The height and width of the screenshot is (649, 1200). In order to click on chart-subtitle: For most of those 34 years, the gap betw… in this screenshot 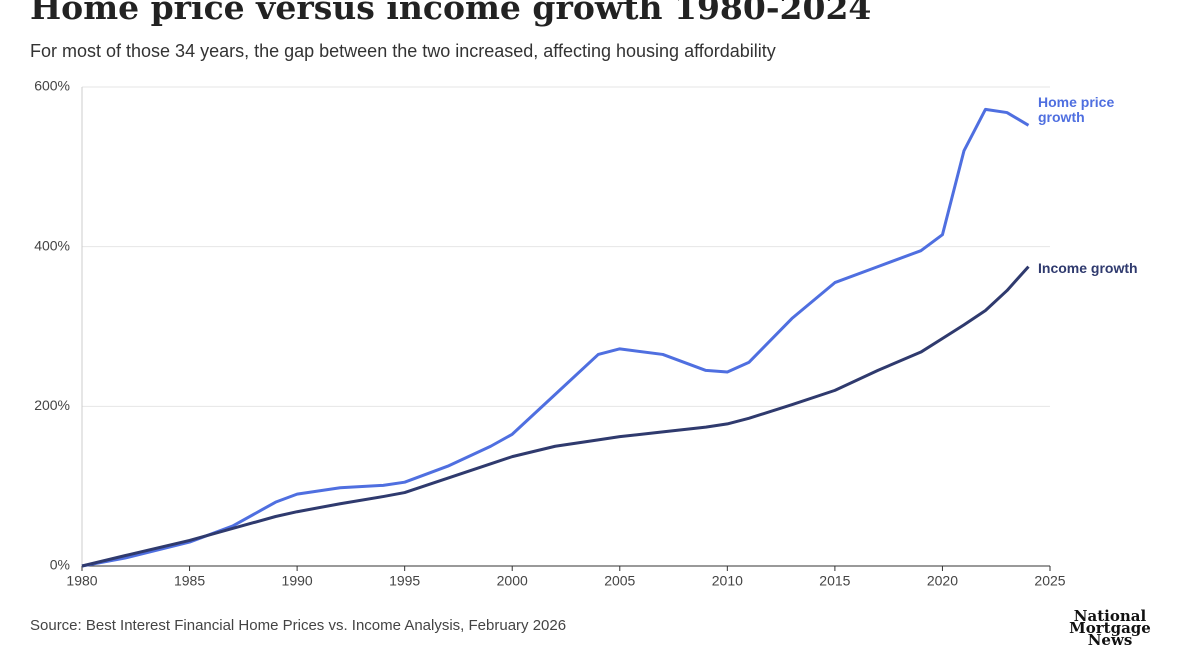, I will do `click(403, 51)`.